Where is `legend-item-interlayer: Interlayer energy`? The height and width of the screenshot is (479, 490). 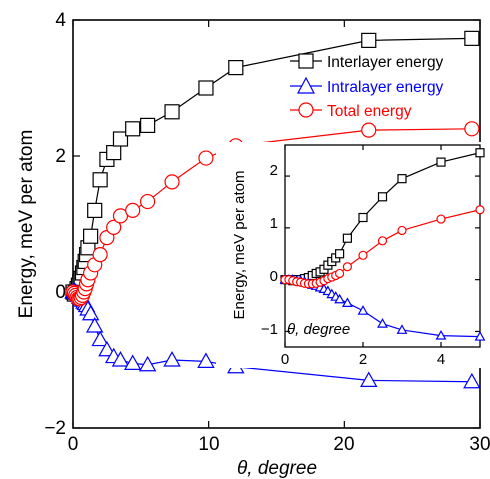 legend-item-interlayer: Interlayer energy is located at coordinates (367, 62).